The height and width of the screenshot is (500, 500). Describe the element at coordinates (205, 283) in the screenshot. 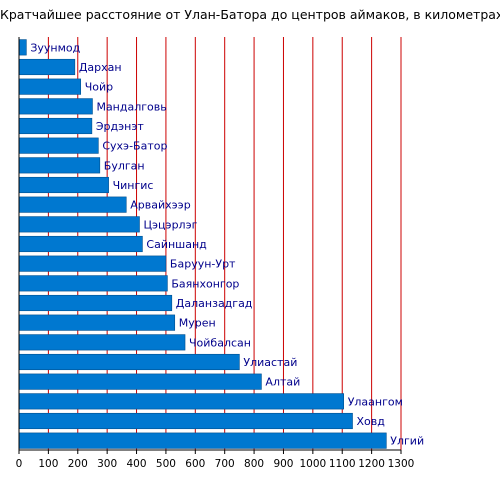

I see `bar-label: Баянхонгор` at that location.